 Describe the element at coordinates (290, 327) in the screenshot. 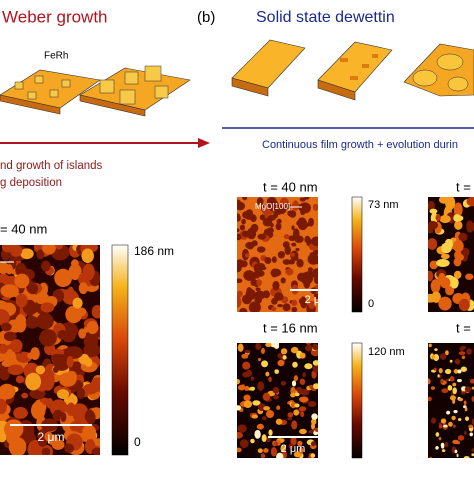

I see `thickness-label: t = 16 nm` at that location.